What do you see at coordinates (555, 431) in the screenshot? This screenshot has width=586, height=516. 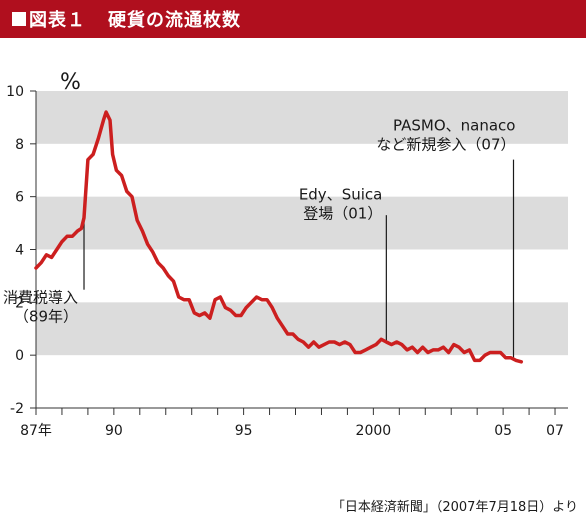 I see `x-tick-label: 07` at bounding box center [555, 431].